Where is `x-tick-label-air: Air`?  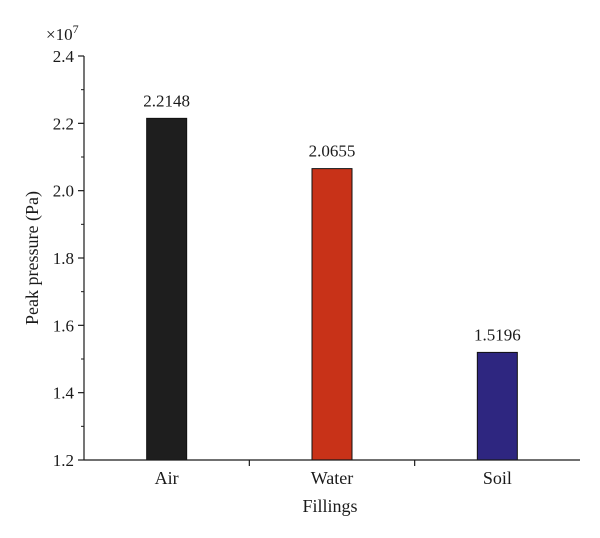
x-tick-label-air: Air is located at coordinates (167, 478).